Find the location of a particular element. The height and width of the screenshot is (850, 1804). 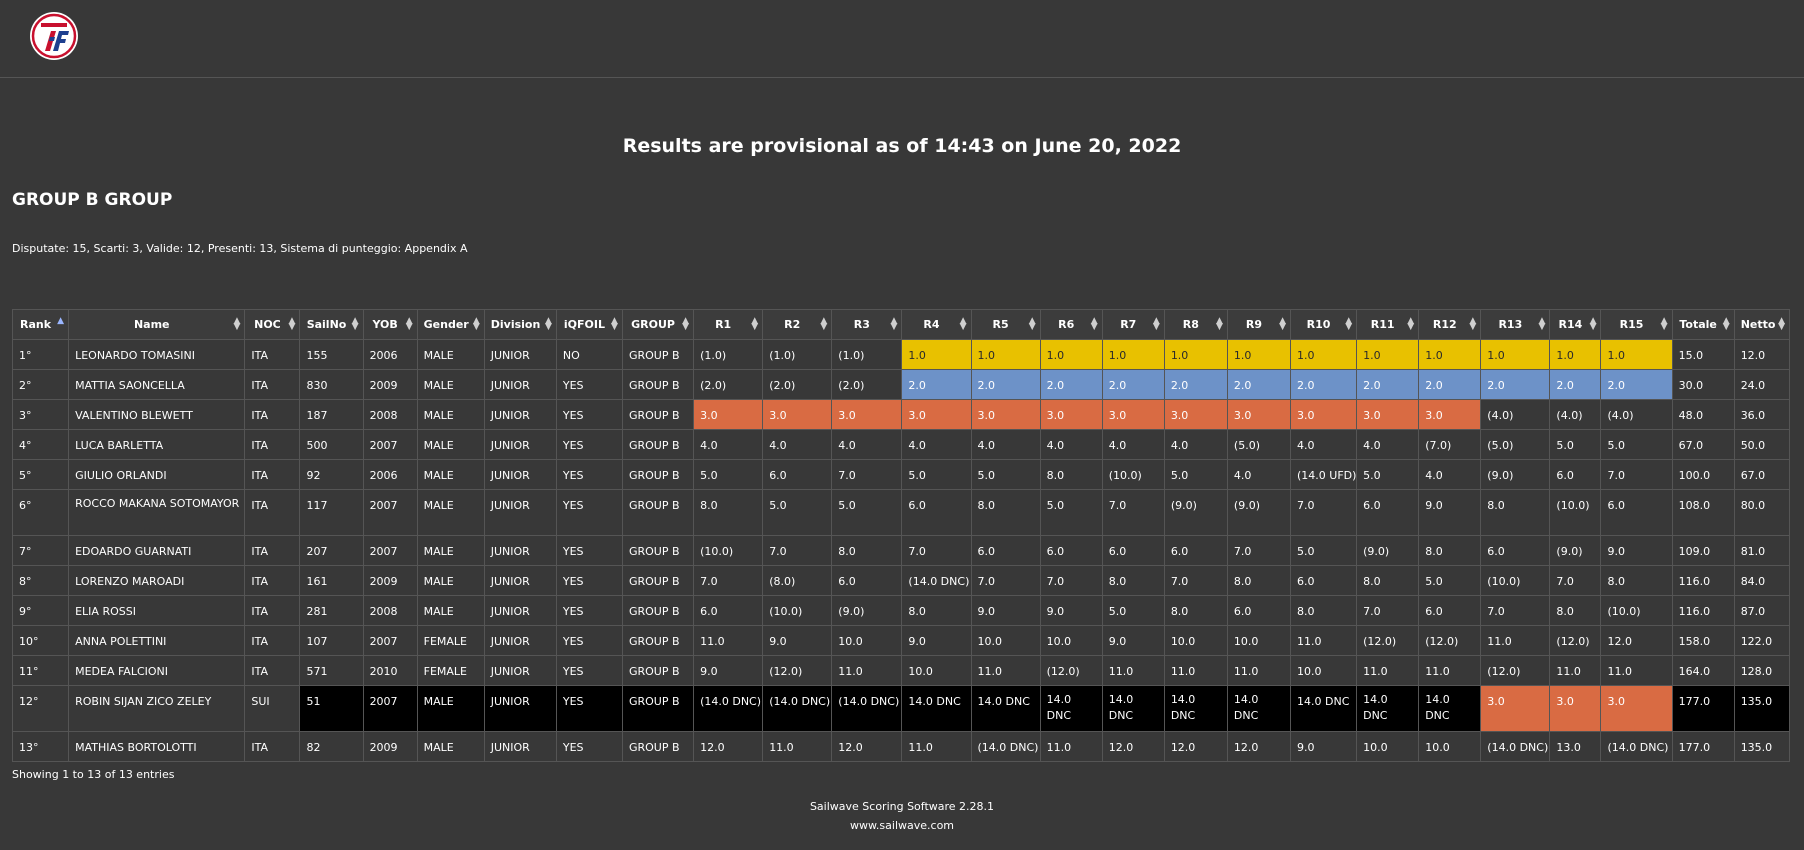

column-header-r4: R4 ▲ ▼ is located at coordinates (936, 324).